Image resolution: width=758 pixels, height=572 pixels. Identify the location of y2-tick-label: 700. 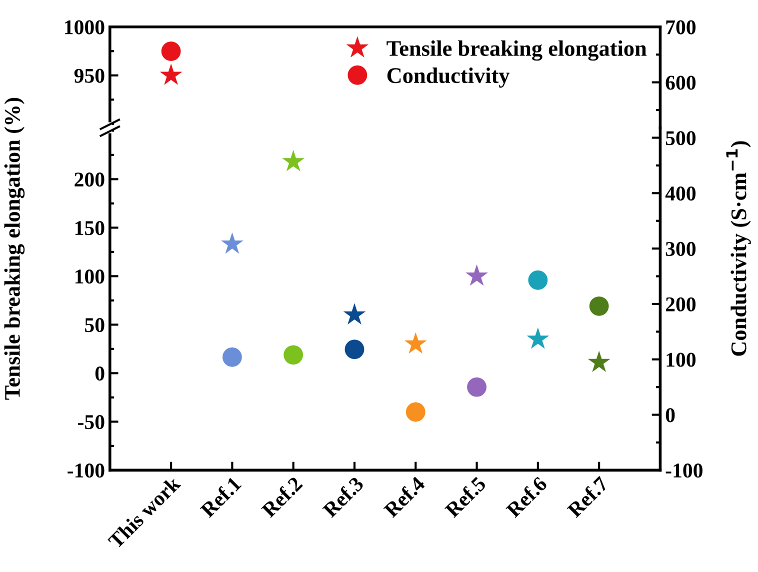
(681, 27).